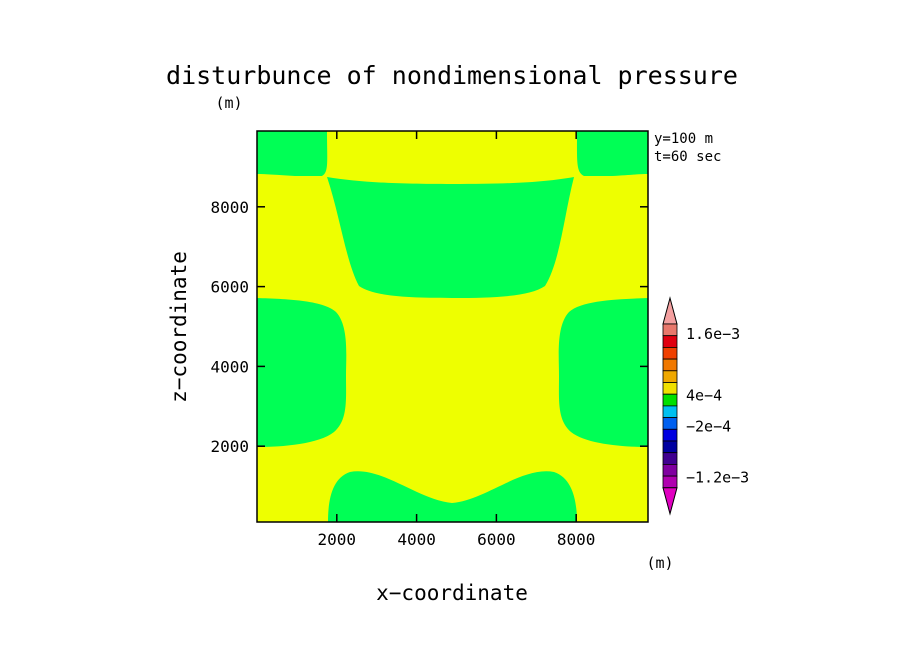  I want to click on region-bottom-center-green, so click(452, 496).